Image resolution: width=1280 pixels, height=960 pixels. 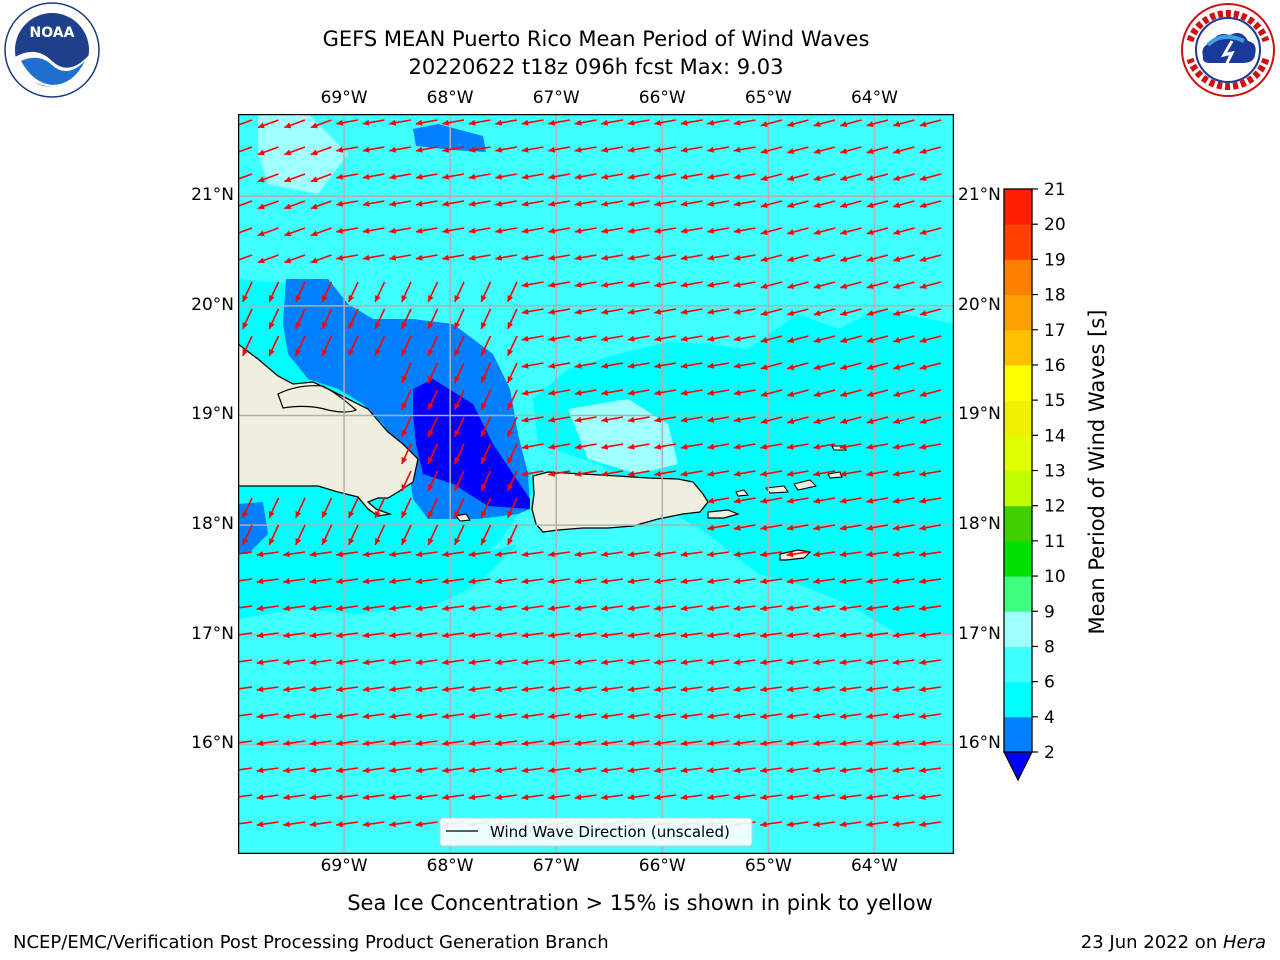 What do you see at coordinates (328, 430) in the screenshot?
I see `hispaniola-land` at bounding box center [328, 430].